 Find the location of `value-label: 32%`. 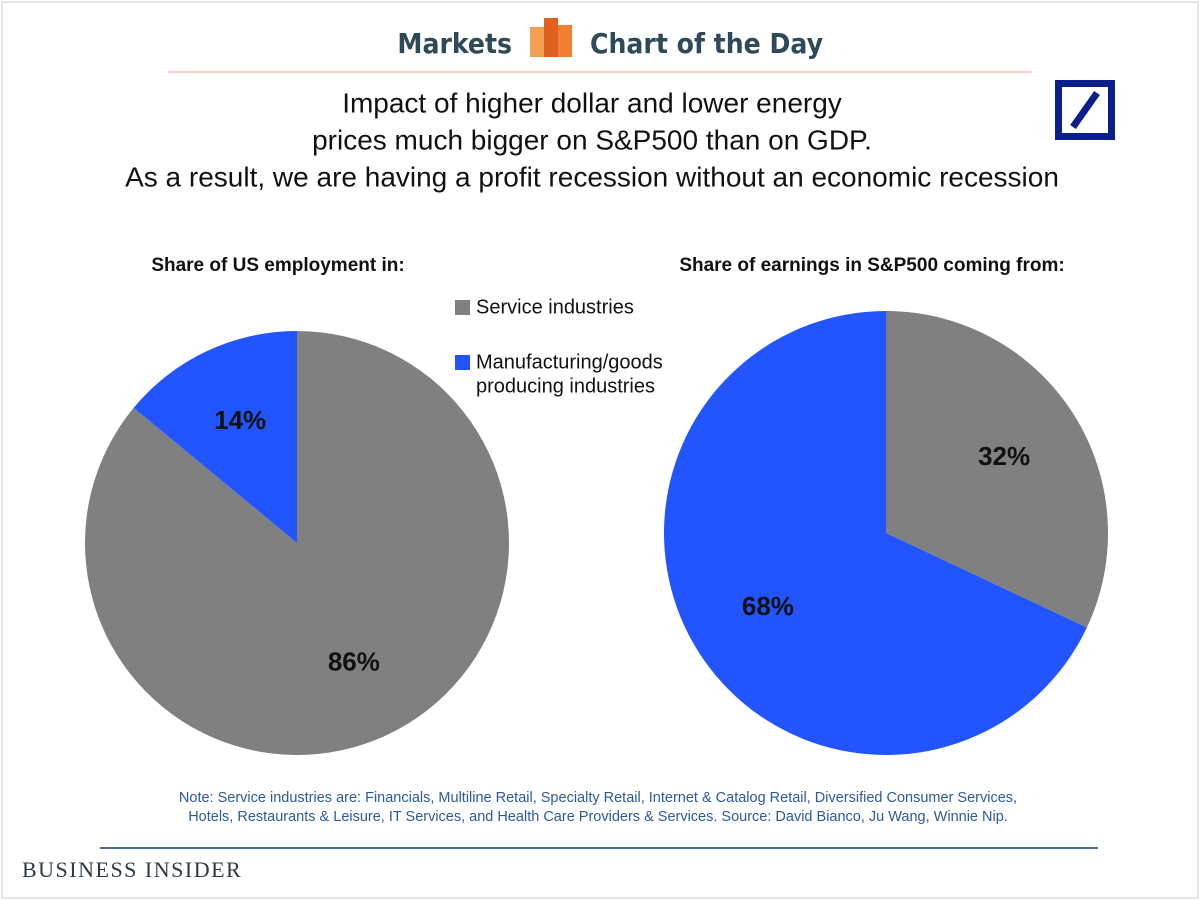

value-label: 32% is located at coordinates (1004, 456).